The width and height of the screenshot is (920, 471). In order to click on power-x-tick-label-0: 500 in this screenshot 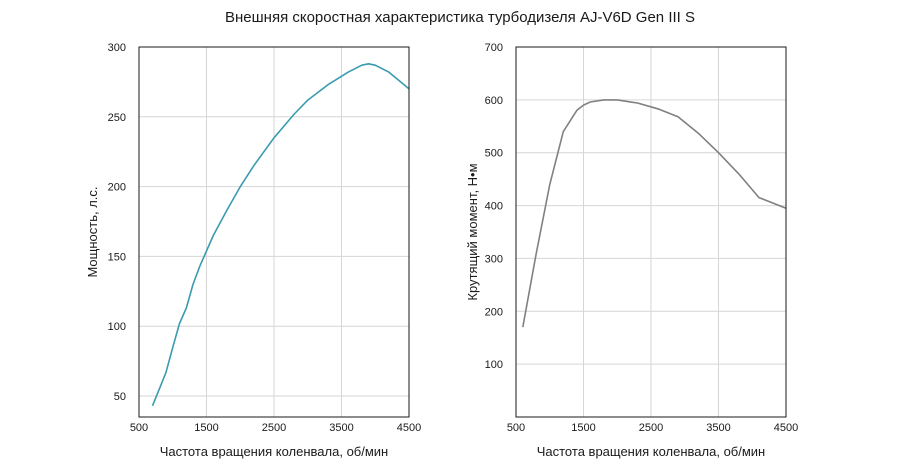, I will do `click(139, 428)`.